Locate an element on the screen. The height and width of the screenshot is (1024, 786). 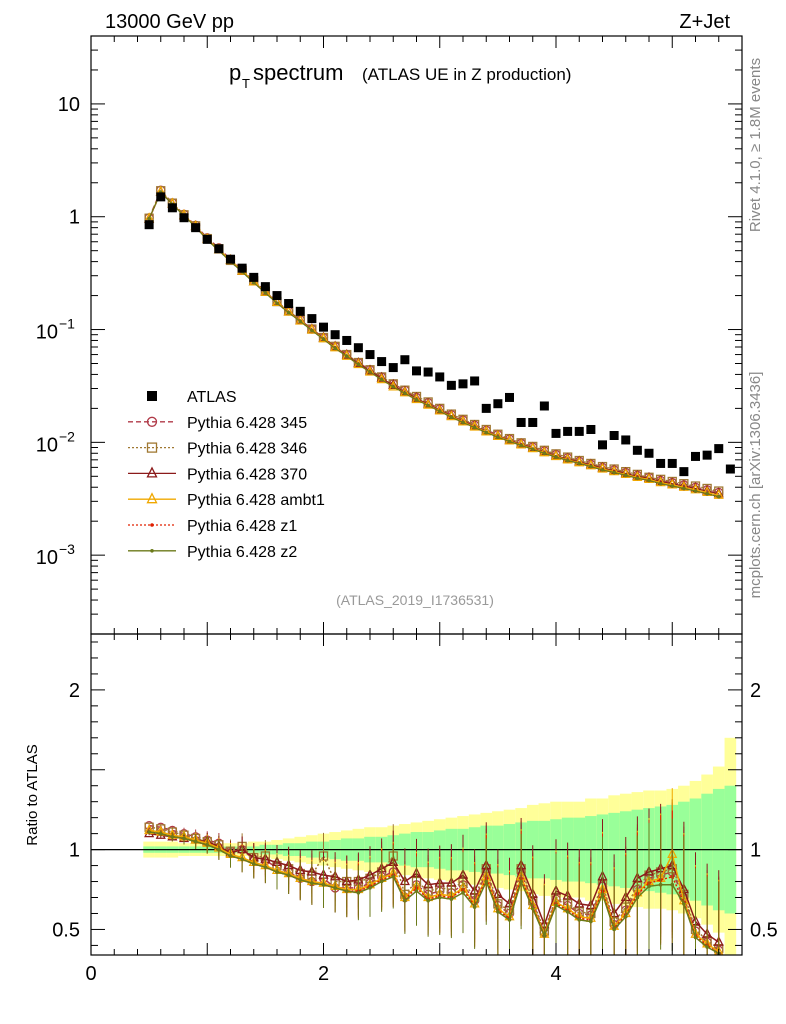
ratio-y-tick-label-right: 0.5 is located at coordinates (764, 930).